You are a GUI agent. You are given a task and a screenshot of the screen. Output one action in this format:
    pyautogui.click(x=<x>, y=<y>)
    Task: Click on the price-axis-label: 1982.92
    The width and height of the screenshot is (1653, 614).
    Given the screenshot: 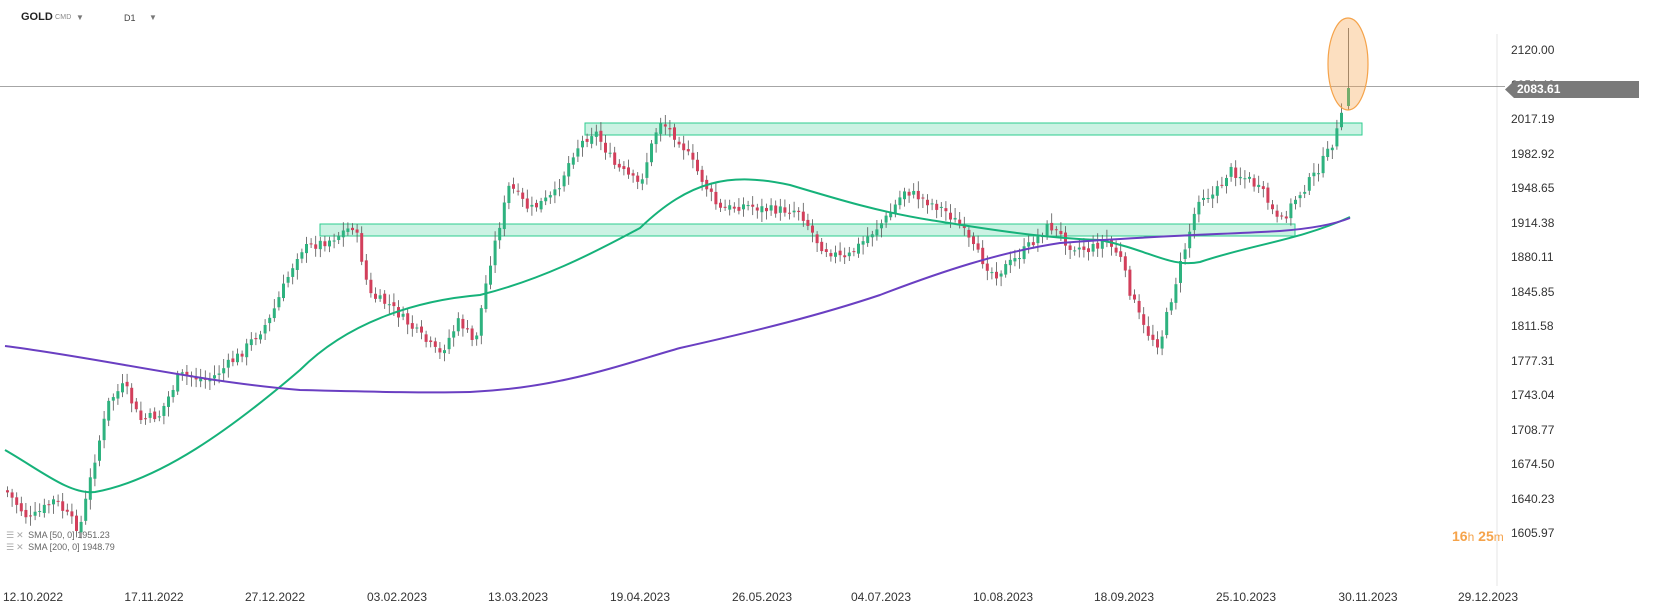 What is the action you would take?
    pyautogui.click(x=1533, y=153)
    